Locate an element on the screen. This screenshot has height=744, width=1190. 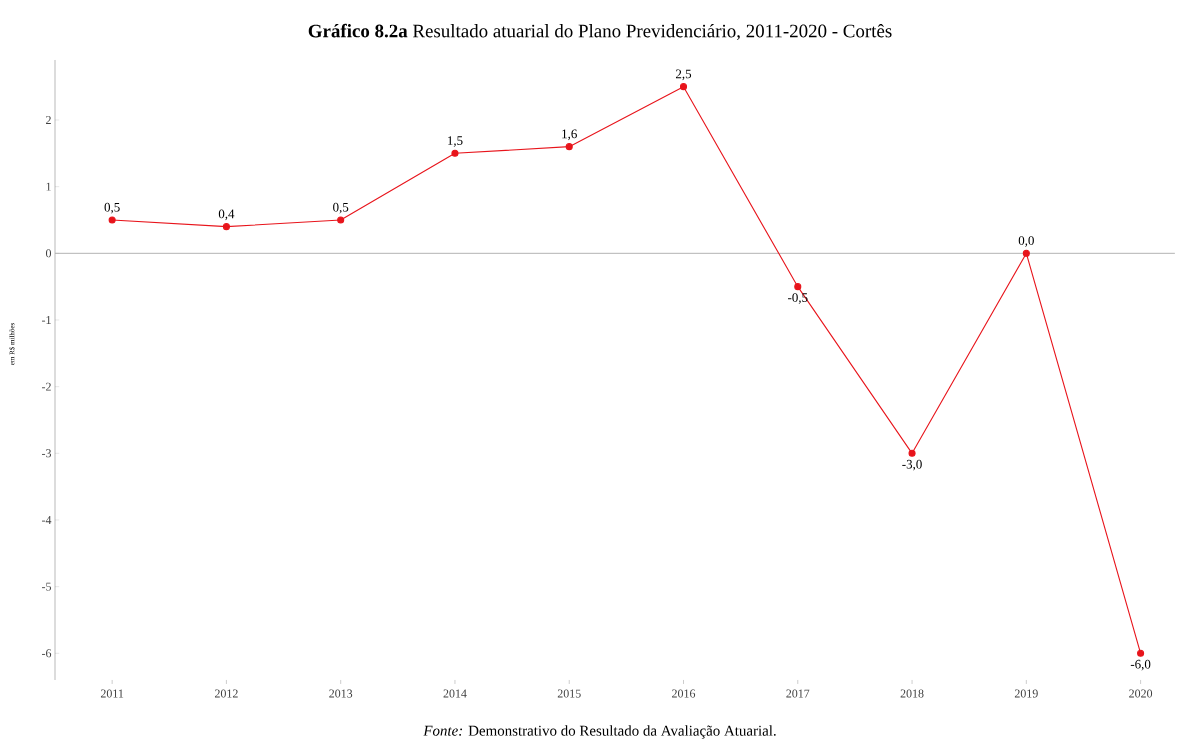
data-label: 2,5 is located at coordinates (683, 75).